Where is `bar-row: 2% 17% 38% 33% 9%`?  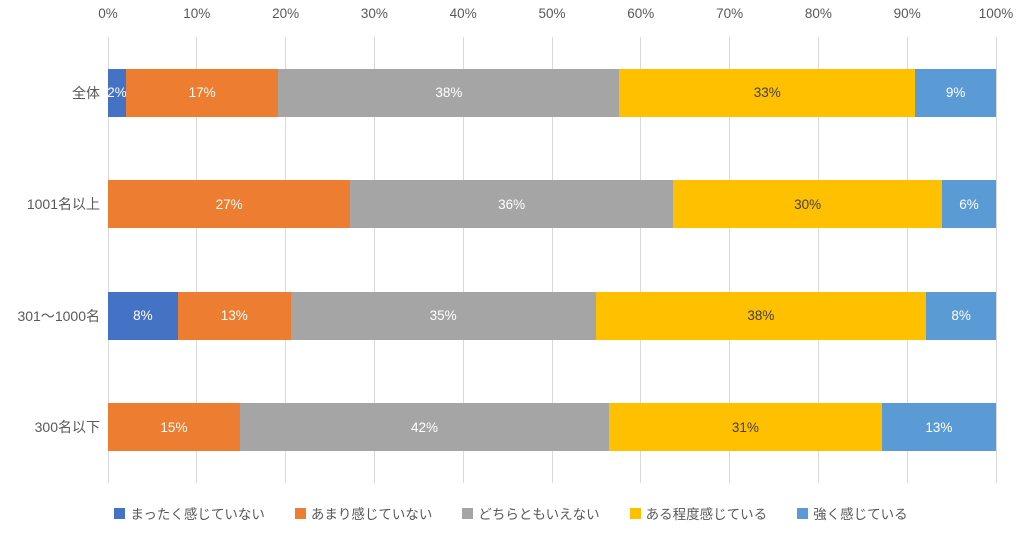 bar-row: 2% 17% 38% 33% 9% is located at coordinates (551, 92).